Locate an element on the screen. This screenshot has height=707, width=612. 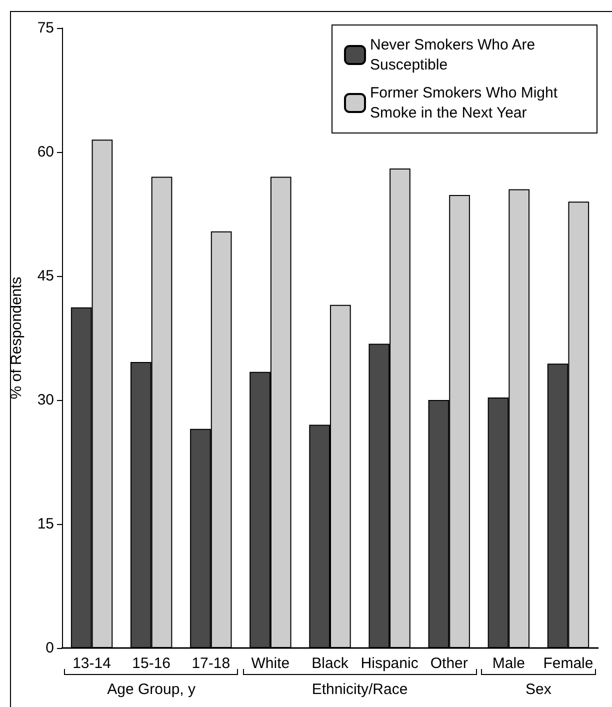
x-tick-label: Black is located at coordinates (330, 663).